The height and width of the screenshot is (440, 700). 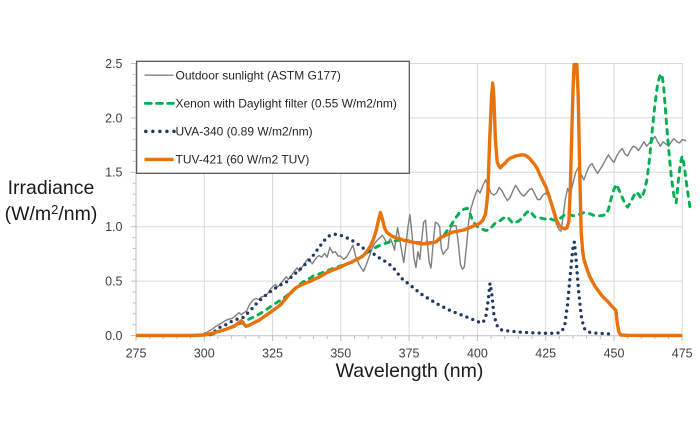 What do you see at coordinates (272, 354) in the screenshot?
I see `svg-text: 325` at bounding box center [272, 354].